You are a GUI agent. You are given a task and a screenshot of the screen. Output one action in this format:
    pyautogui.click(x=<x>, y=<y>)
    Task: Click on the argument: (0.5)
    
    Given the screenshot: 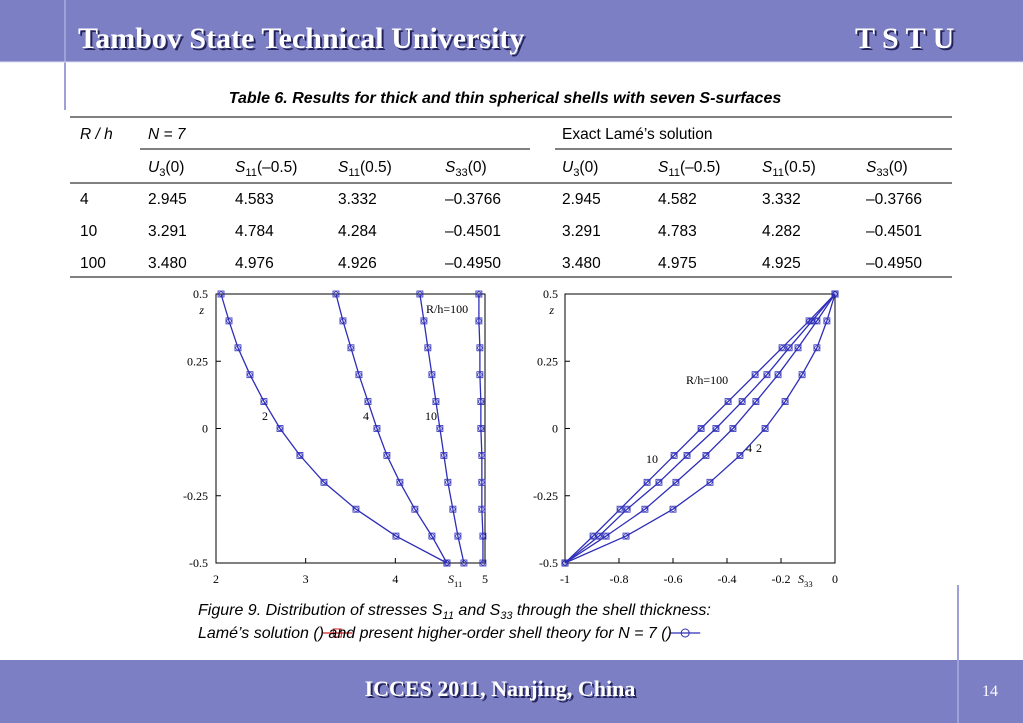 What is the action you would take?
    pyautogui.click(x=376, y=167)
    